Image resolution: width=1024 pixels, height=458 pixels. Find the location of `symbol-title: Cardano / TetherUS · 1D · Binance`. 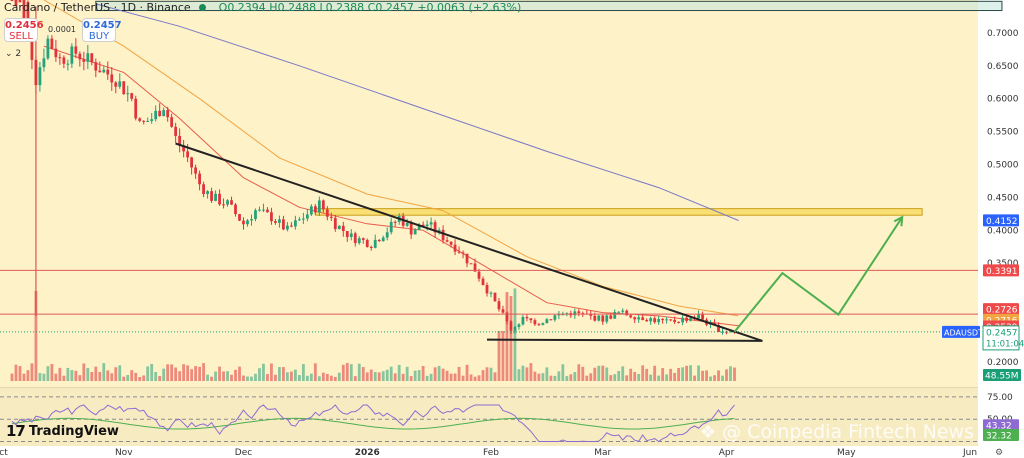

symbol-title: Cardano / TetherUS · 1D · Binance is located at coordinates (97, 7).